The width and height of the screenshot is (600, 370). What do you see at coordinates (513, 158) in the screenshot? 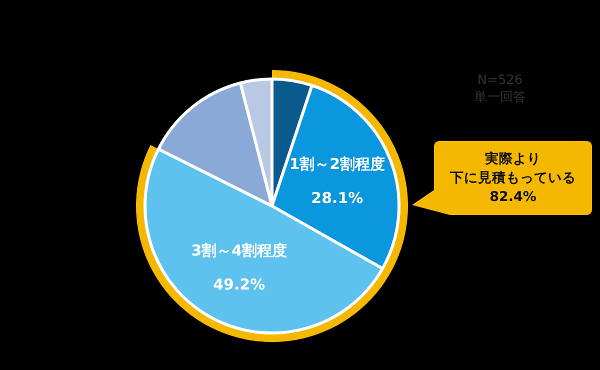
I see `text: 実際より` at bounding box center [513, 158].